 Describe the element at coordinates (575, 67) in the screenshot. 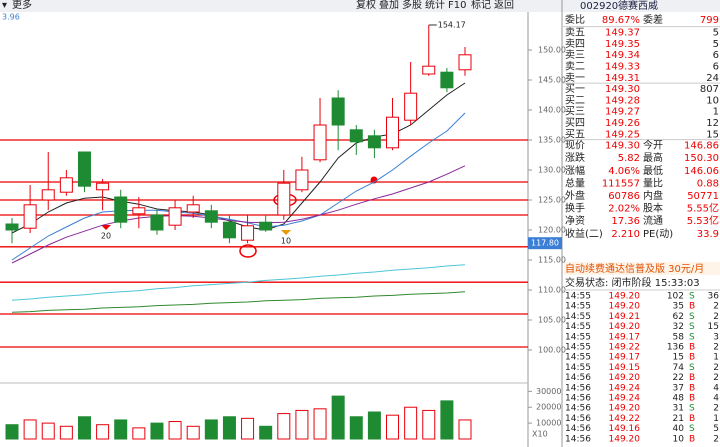

I see `book-label: 卖二` at that location.